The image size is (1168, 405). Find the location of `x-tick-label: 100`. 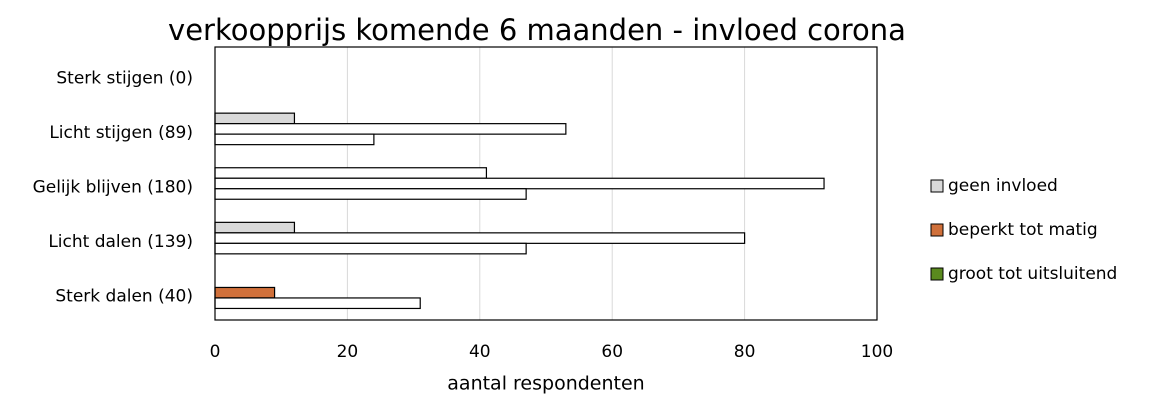

x-tick-label: 100 is located at coordinates (877, 352).